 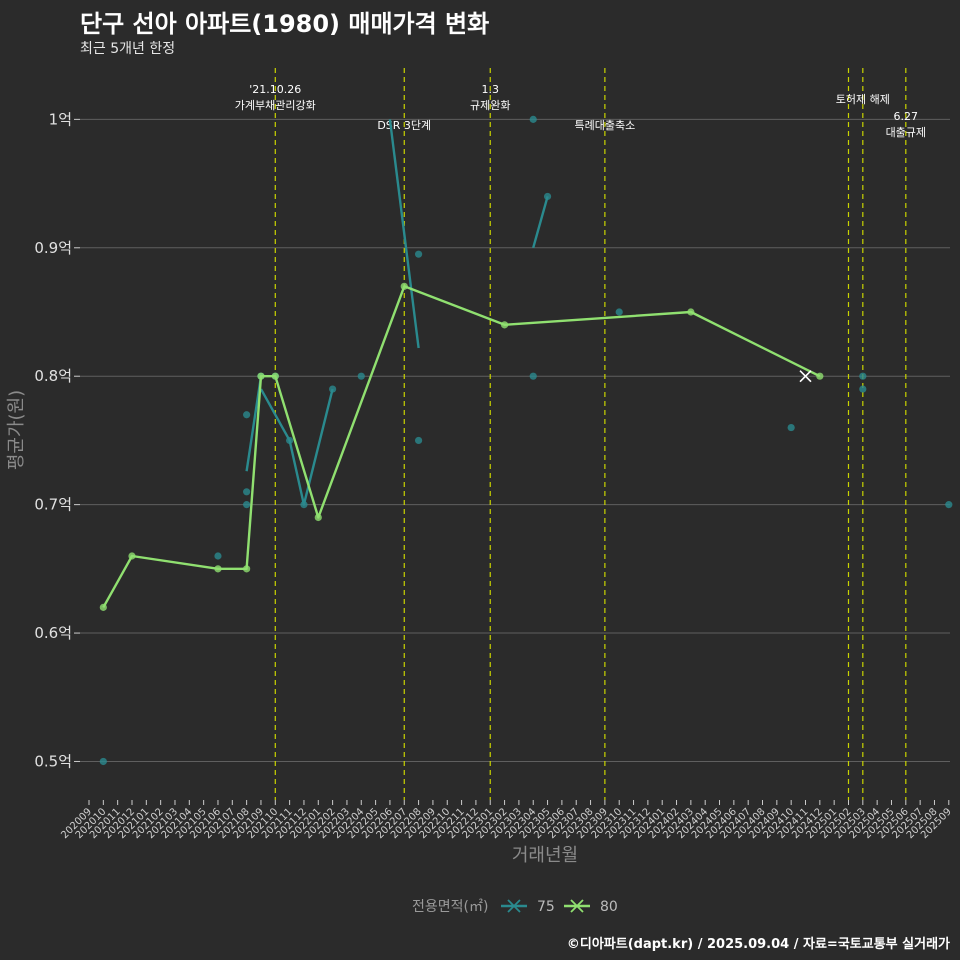 What do you see at coordinates (450, 907) in the screenshot?
I see `legend-title: 전용면적(㎡)` at bounding box center [450, 907].